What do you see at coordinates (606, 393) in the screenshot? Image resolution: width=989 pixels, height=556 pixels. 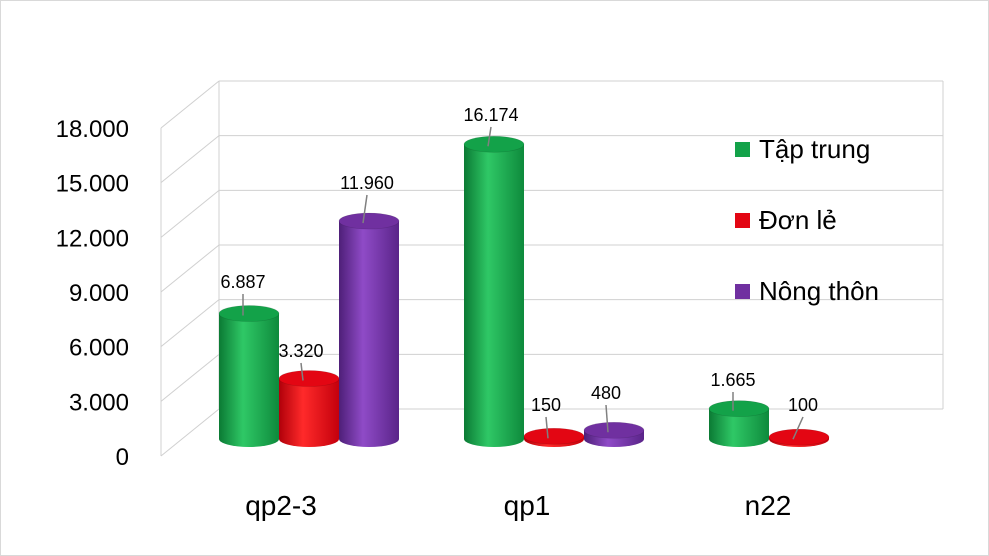 I see `data-label: 480` at bounding box center [606, 393].